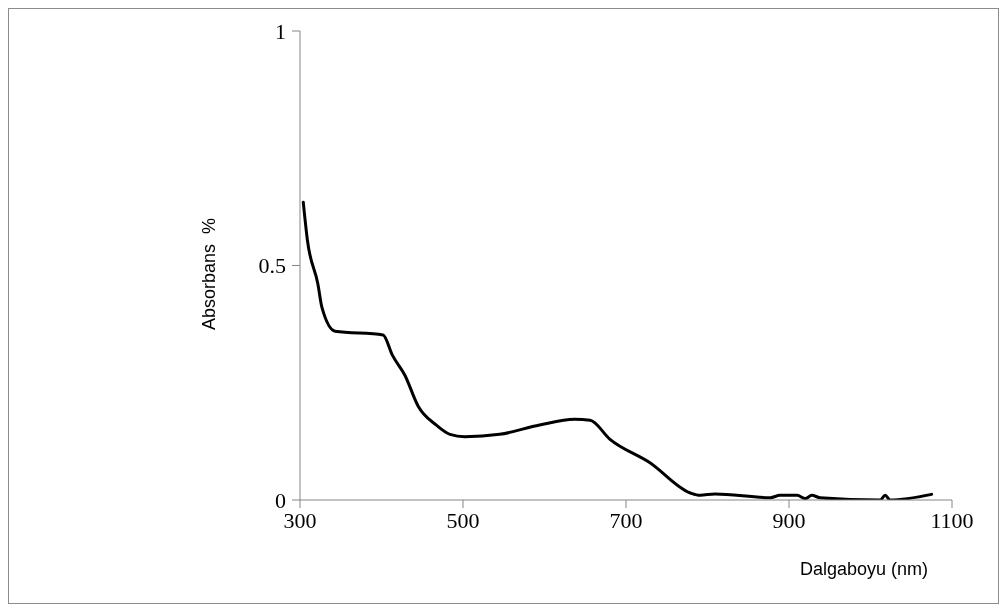 This screenshot has width=1005, height=610. What do you see at coordinates (272, 266) in the screenshot?
I see `y-tick-label: 0.5` at bounding box center [272, 266].